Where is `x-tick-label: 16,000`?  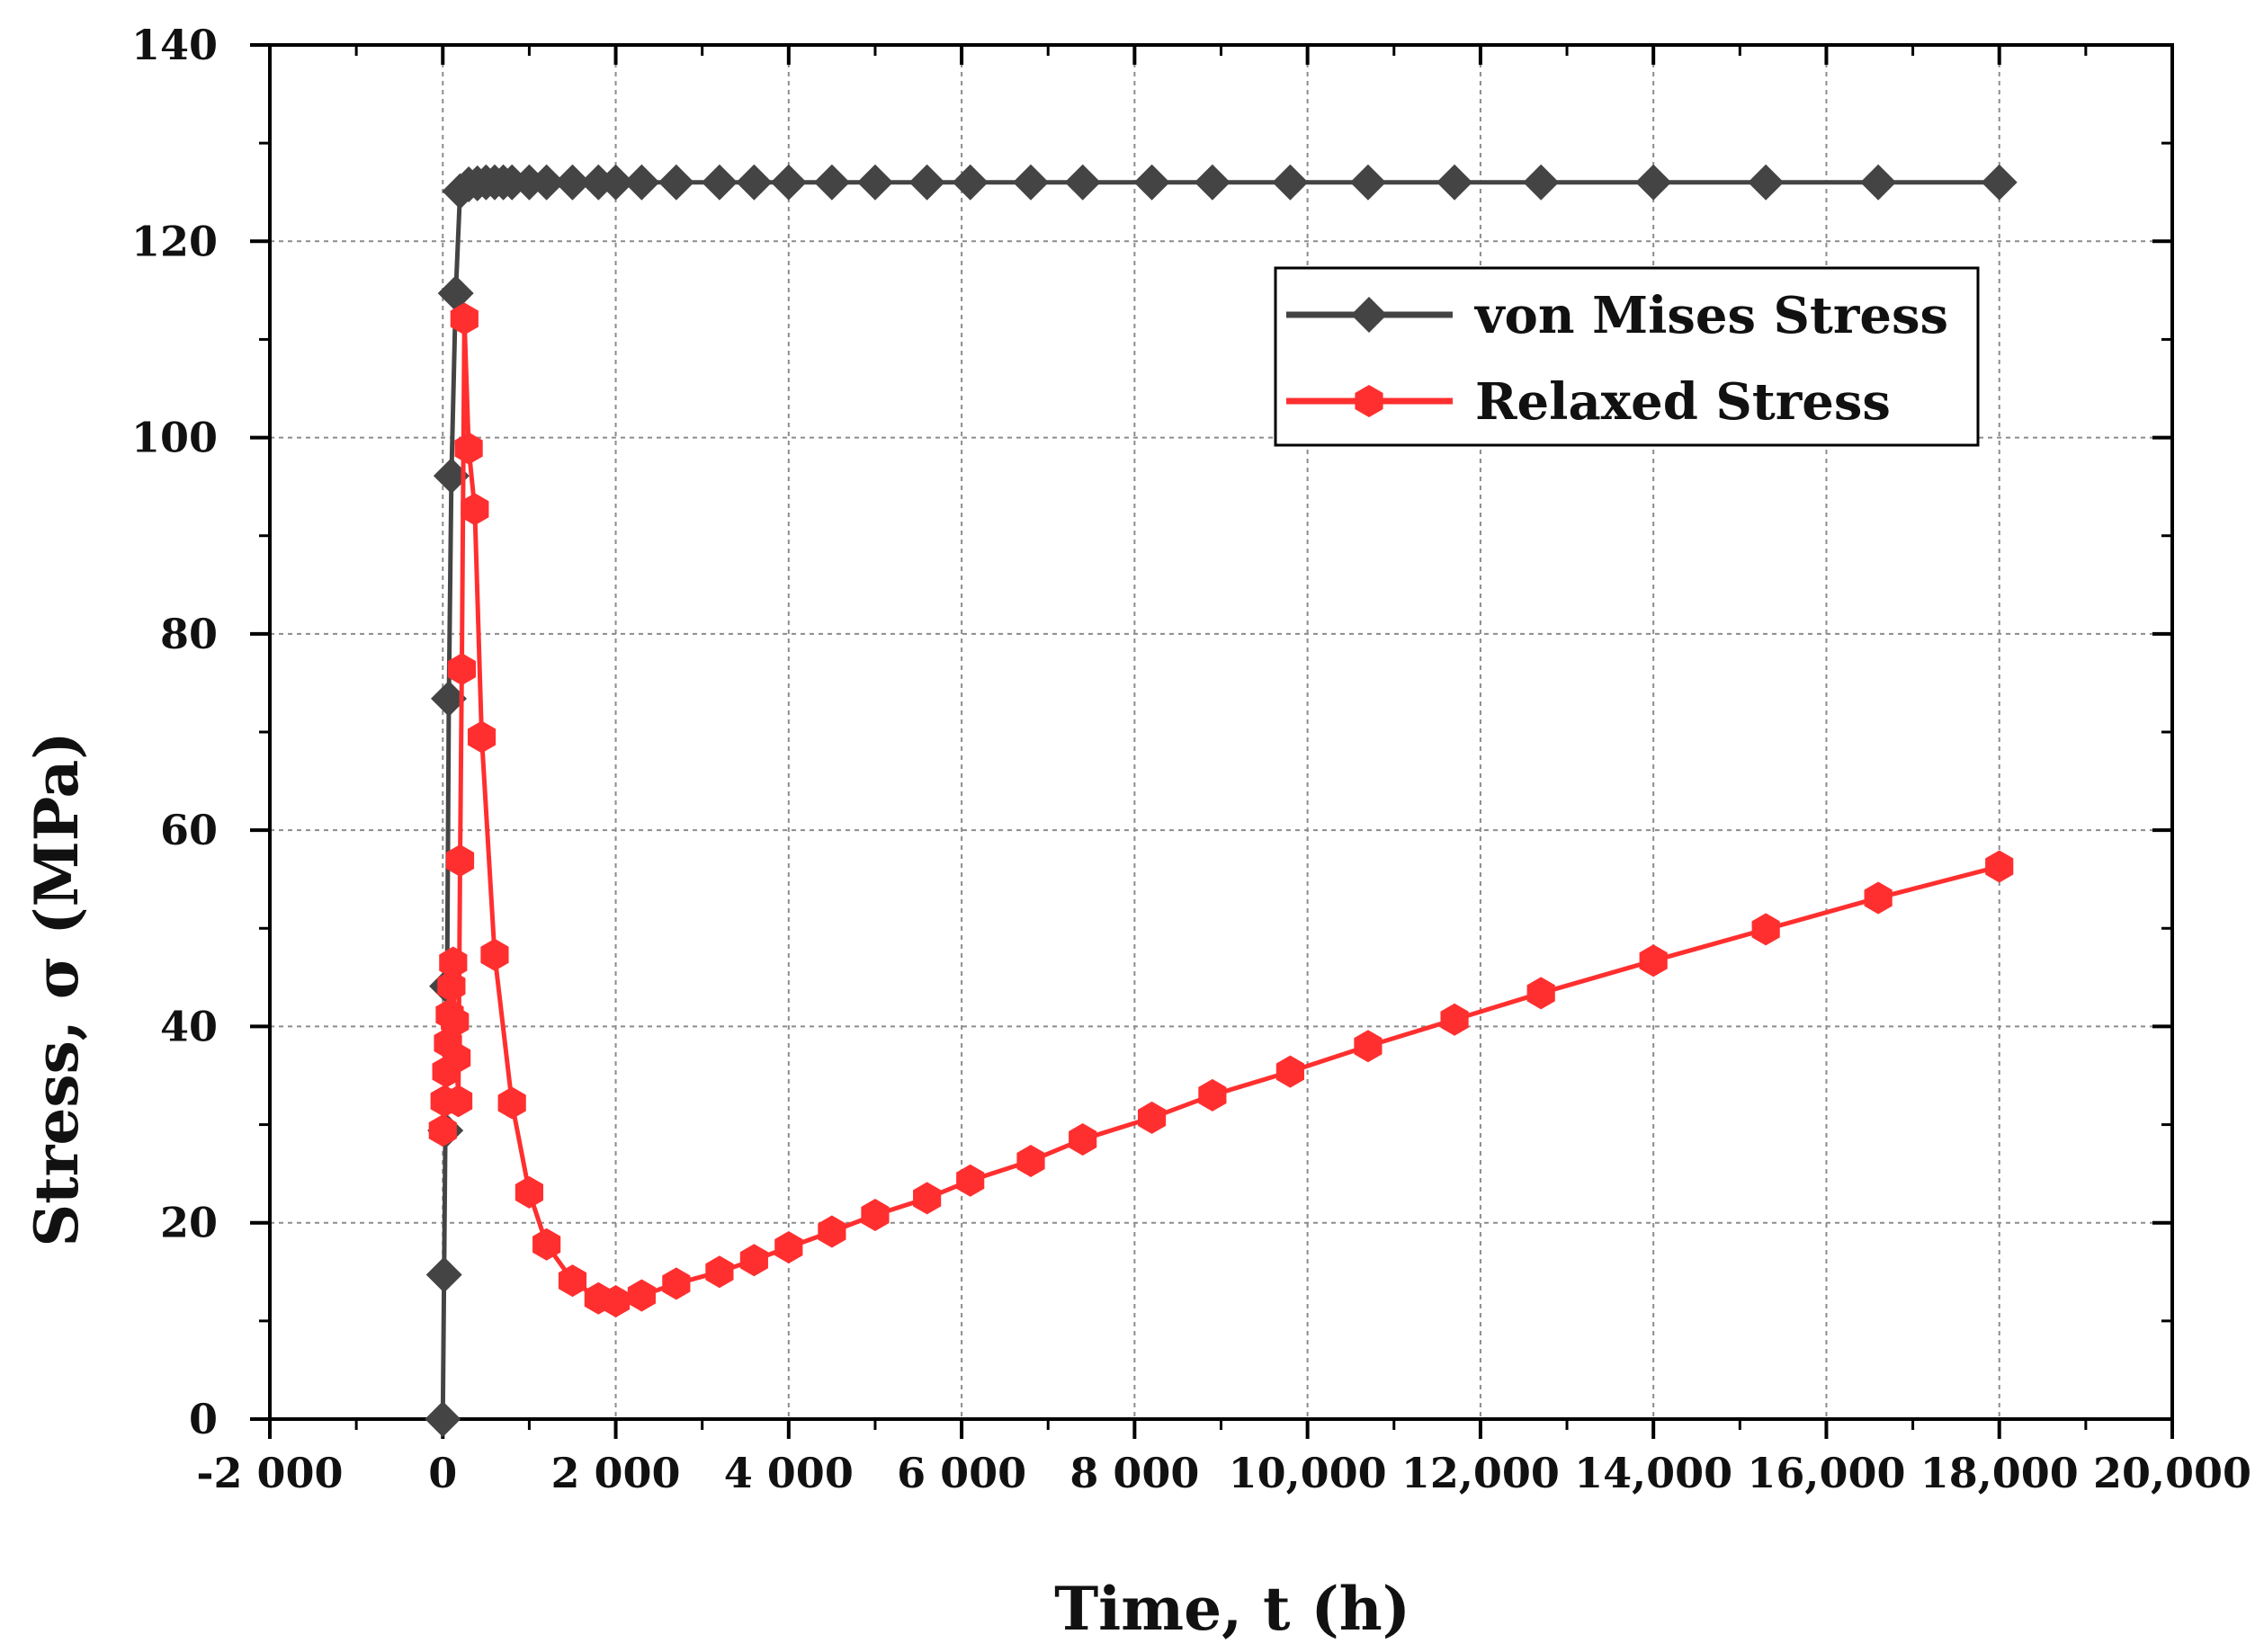
x-tick-label: 16,000 is located at coordinates (1826, 1473).